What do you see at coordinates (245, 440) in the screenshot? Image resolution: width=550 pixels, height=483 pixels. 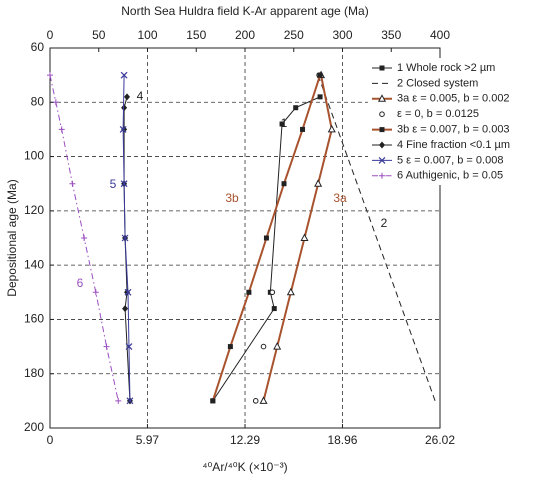 I see `x2-tick-label: 12.29` at bounding box center [245, 440].